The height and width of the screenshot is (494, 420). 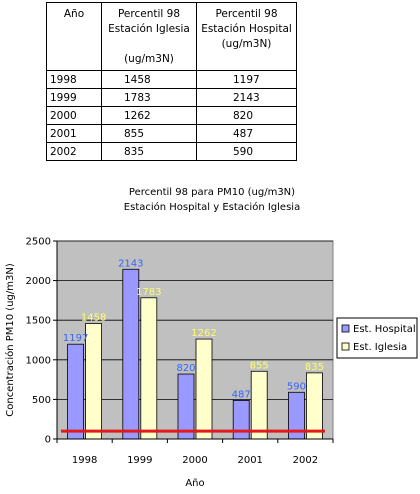 I want to click on table-row: 2000 1262 820, so click(x=171, y=115).